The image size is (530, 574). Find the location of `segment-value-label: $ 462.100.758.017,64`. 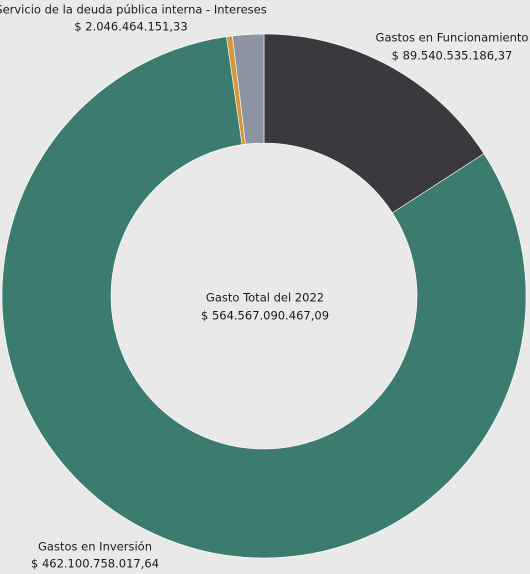

segment-value-label: $ 462.100.758.017,64 is located at coordinates (95, 564).